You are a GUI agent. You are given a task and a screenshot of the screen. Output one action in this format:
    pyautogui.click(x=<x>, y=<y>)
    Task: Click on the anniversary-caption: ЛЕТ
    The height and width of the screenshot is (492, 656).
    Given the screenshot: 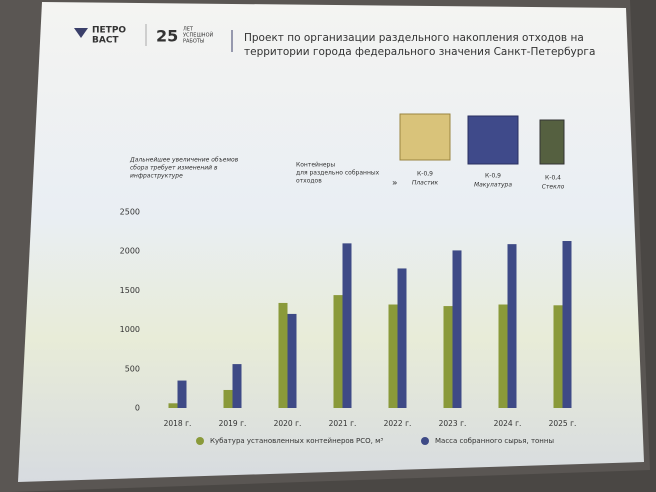 What is the action you would take?
    pyautogui.click(x=188, y=30)
    